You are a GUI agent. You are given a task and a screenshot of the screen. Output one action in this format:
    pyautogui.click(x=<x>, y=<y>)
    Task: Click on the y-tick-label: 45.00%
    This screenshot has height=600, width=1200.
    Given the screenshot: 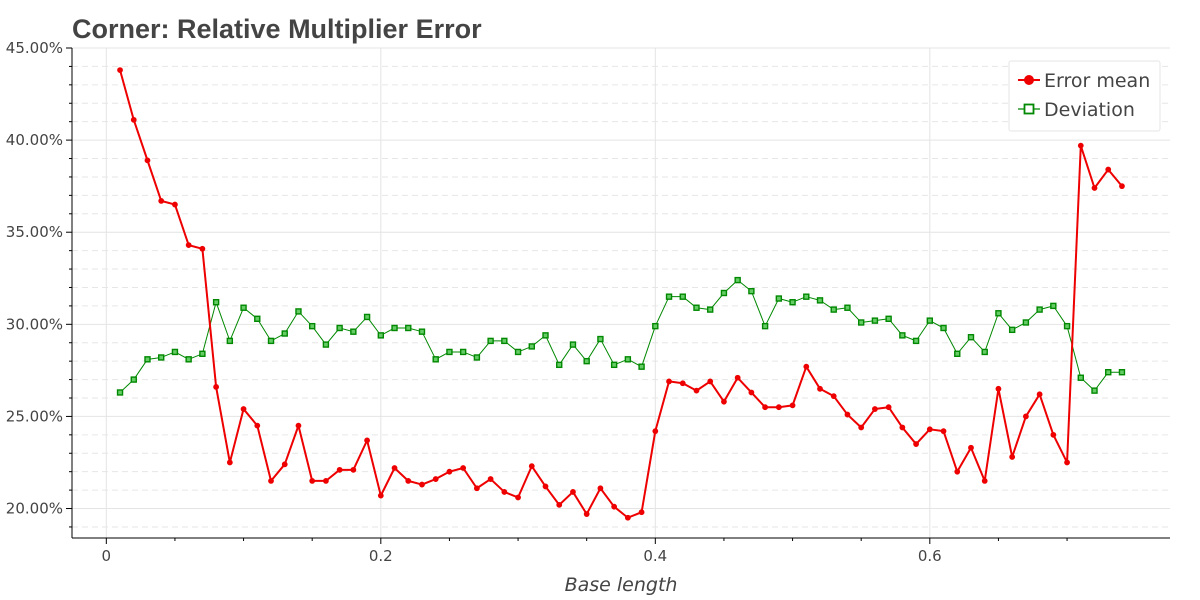 What is the action you would take?
    pyautogui.click(x=34, y=48)
    